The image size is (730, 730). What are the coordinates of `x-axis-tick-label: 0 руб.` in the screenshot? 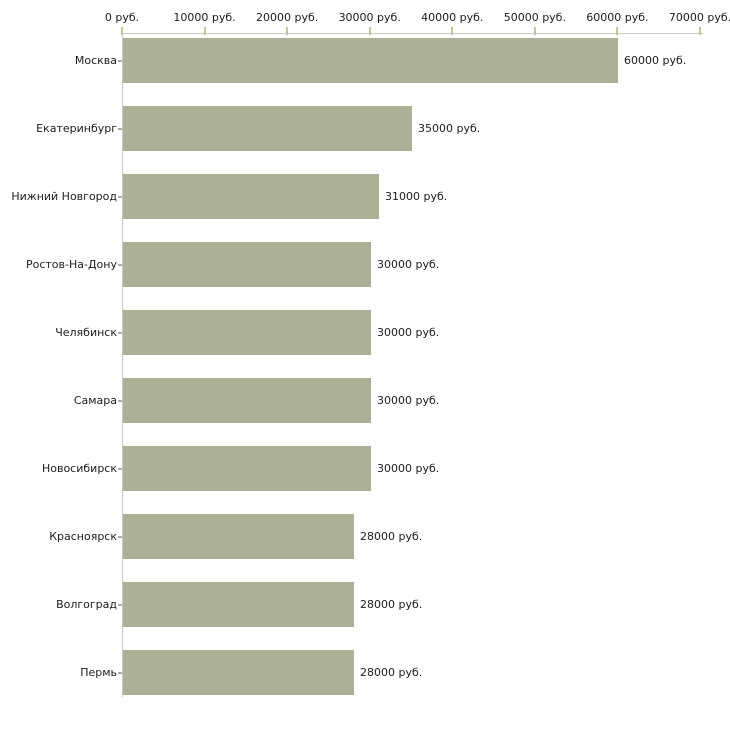 It's located at (122, 17).